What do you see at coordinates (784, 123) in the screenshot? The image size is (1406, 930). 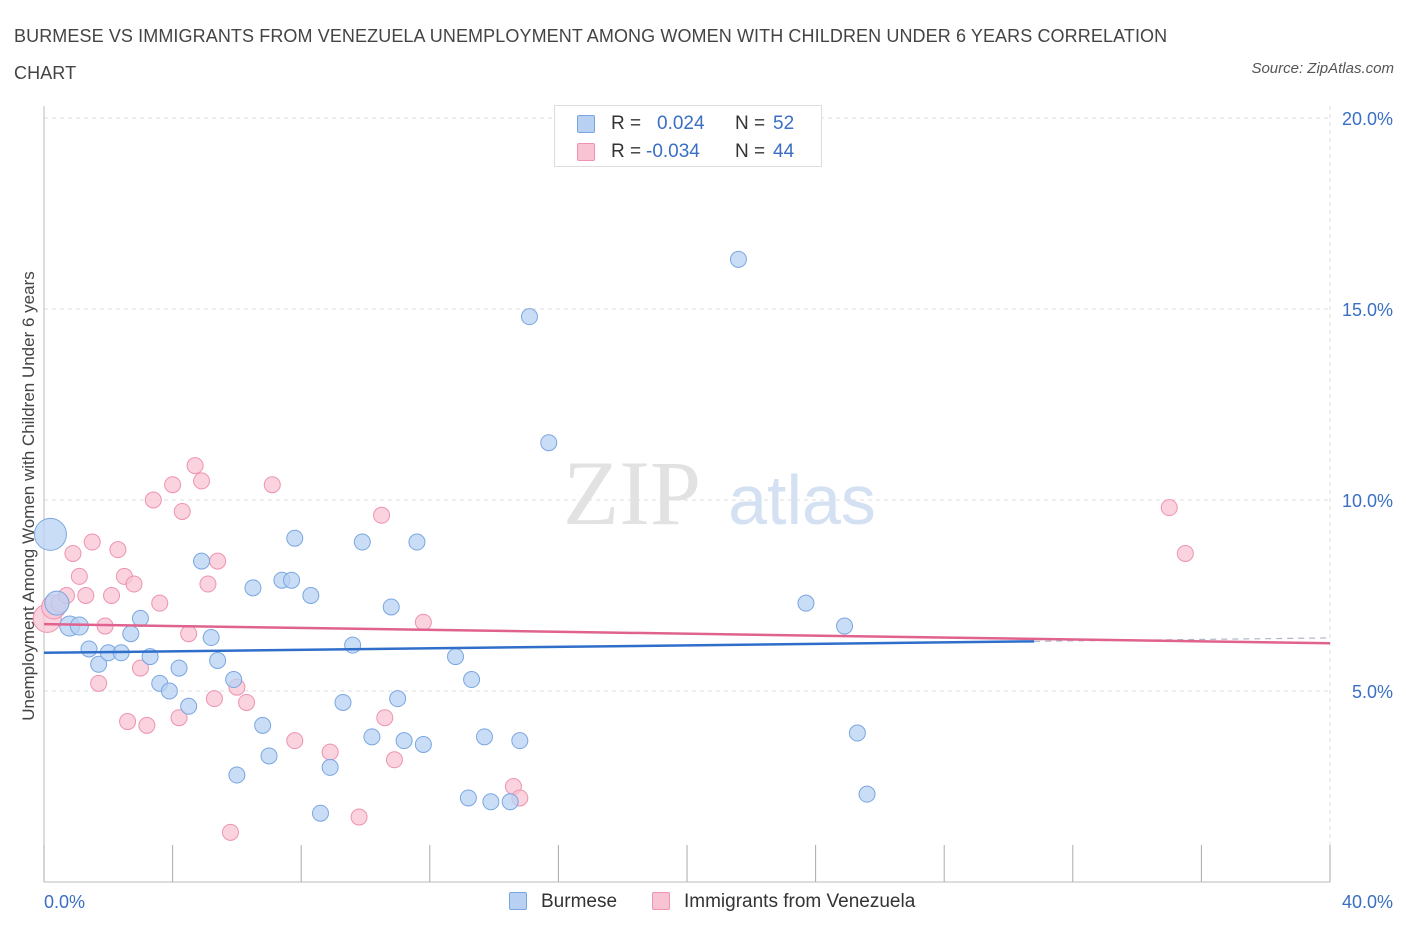 I see `n-value: 52` at bounding box center [784, 123].